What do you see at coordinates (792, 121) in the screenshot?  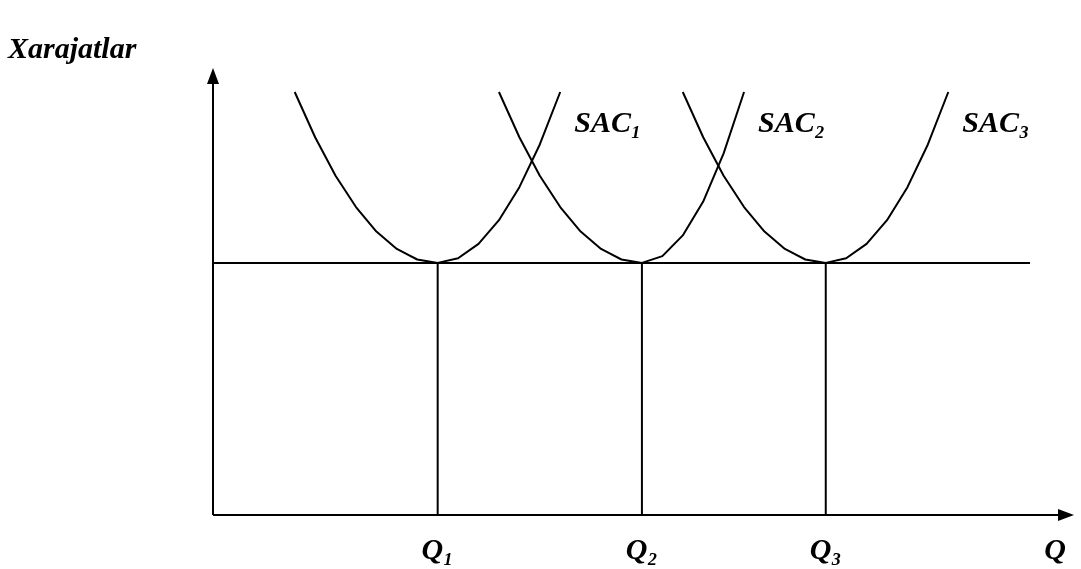 I see `series-label: SAC₂` at bounding box center [792, 121].